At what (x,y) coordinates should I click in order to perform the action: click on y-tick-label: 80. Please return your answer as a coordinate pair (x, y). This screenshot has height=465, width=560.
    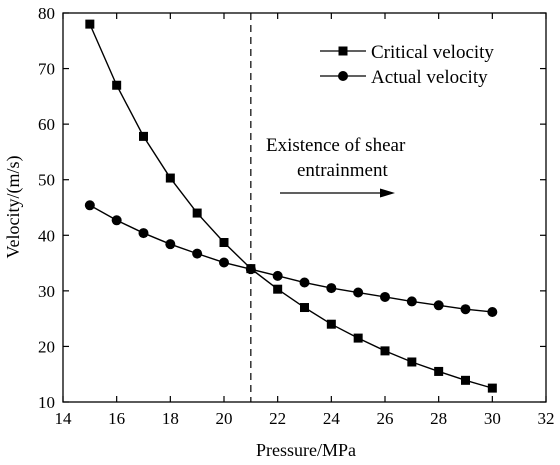
    Looking at the image, I should click on (46, 13).